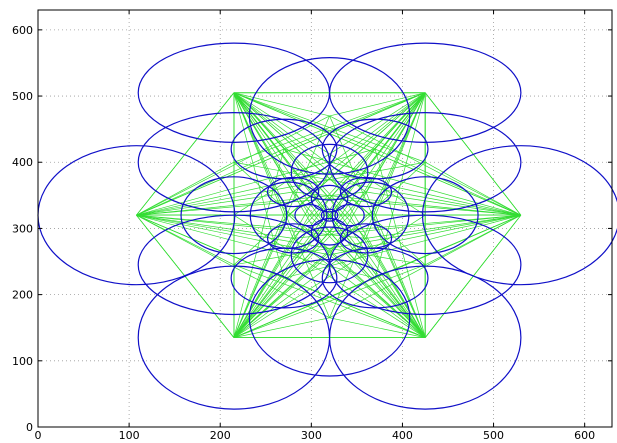 The height and width of the screenshot is (443, 617). I want to click on y-tick-label: 300, so click(22, 228).